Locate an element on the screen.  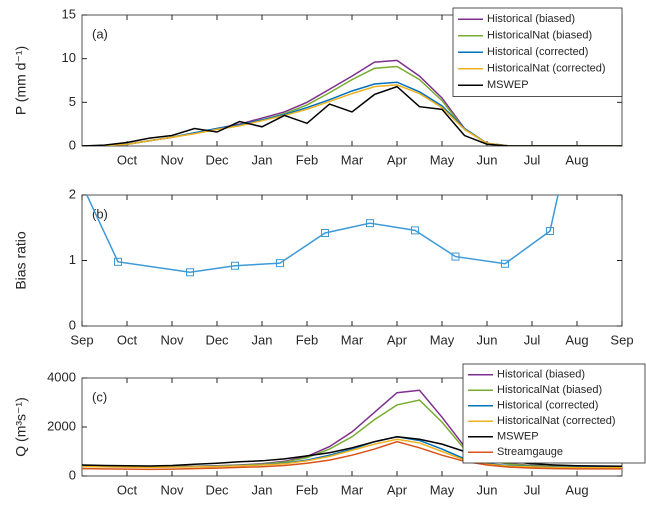
y-tick-label: 15 is located at coordinates (69, 13).